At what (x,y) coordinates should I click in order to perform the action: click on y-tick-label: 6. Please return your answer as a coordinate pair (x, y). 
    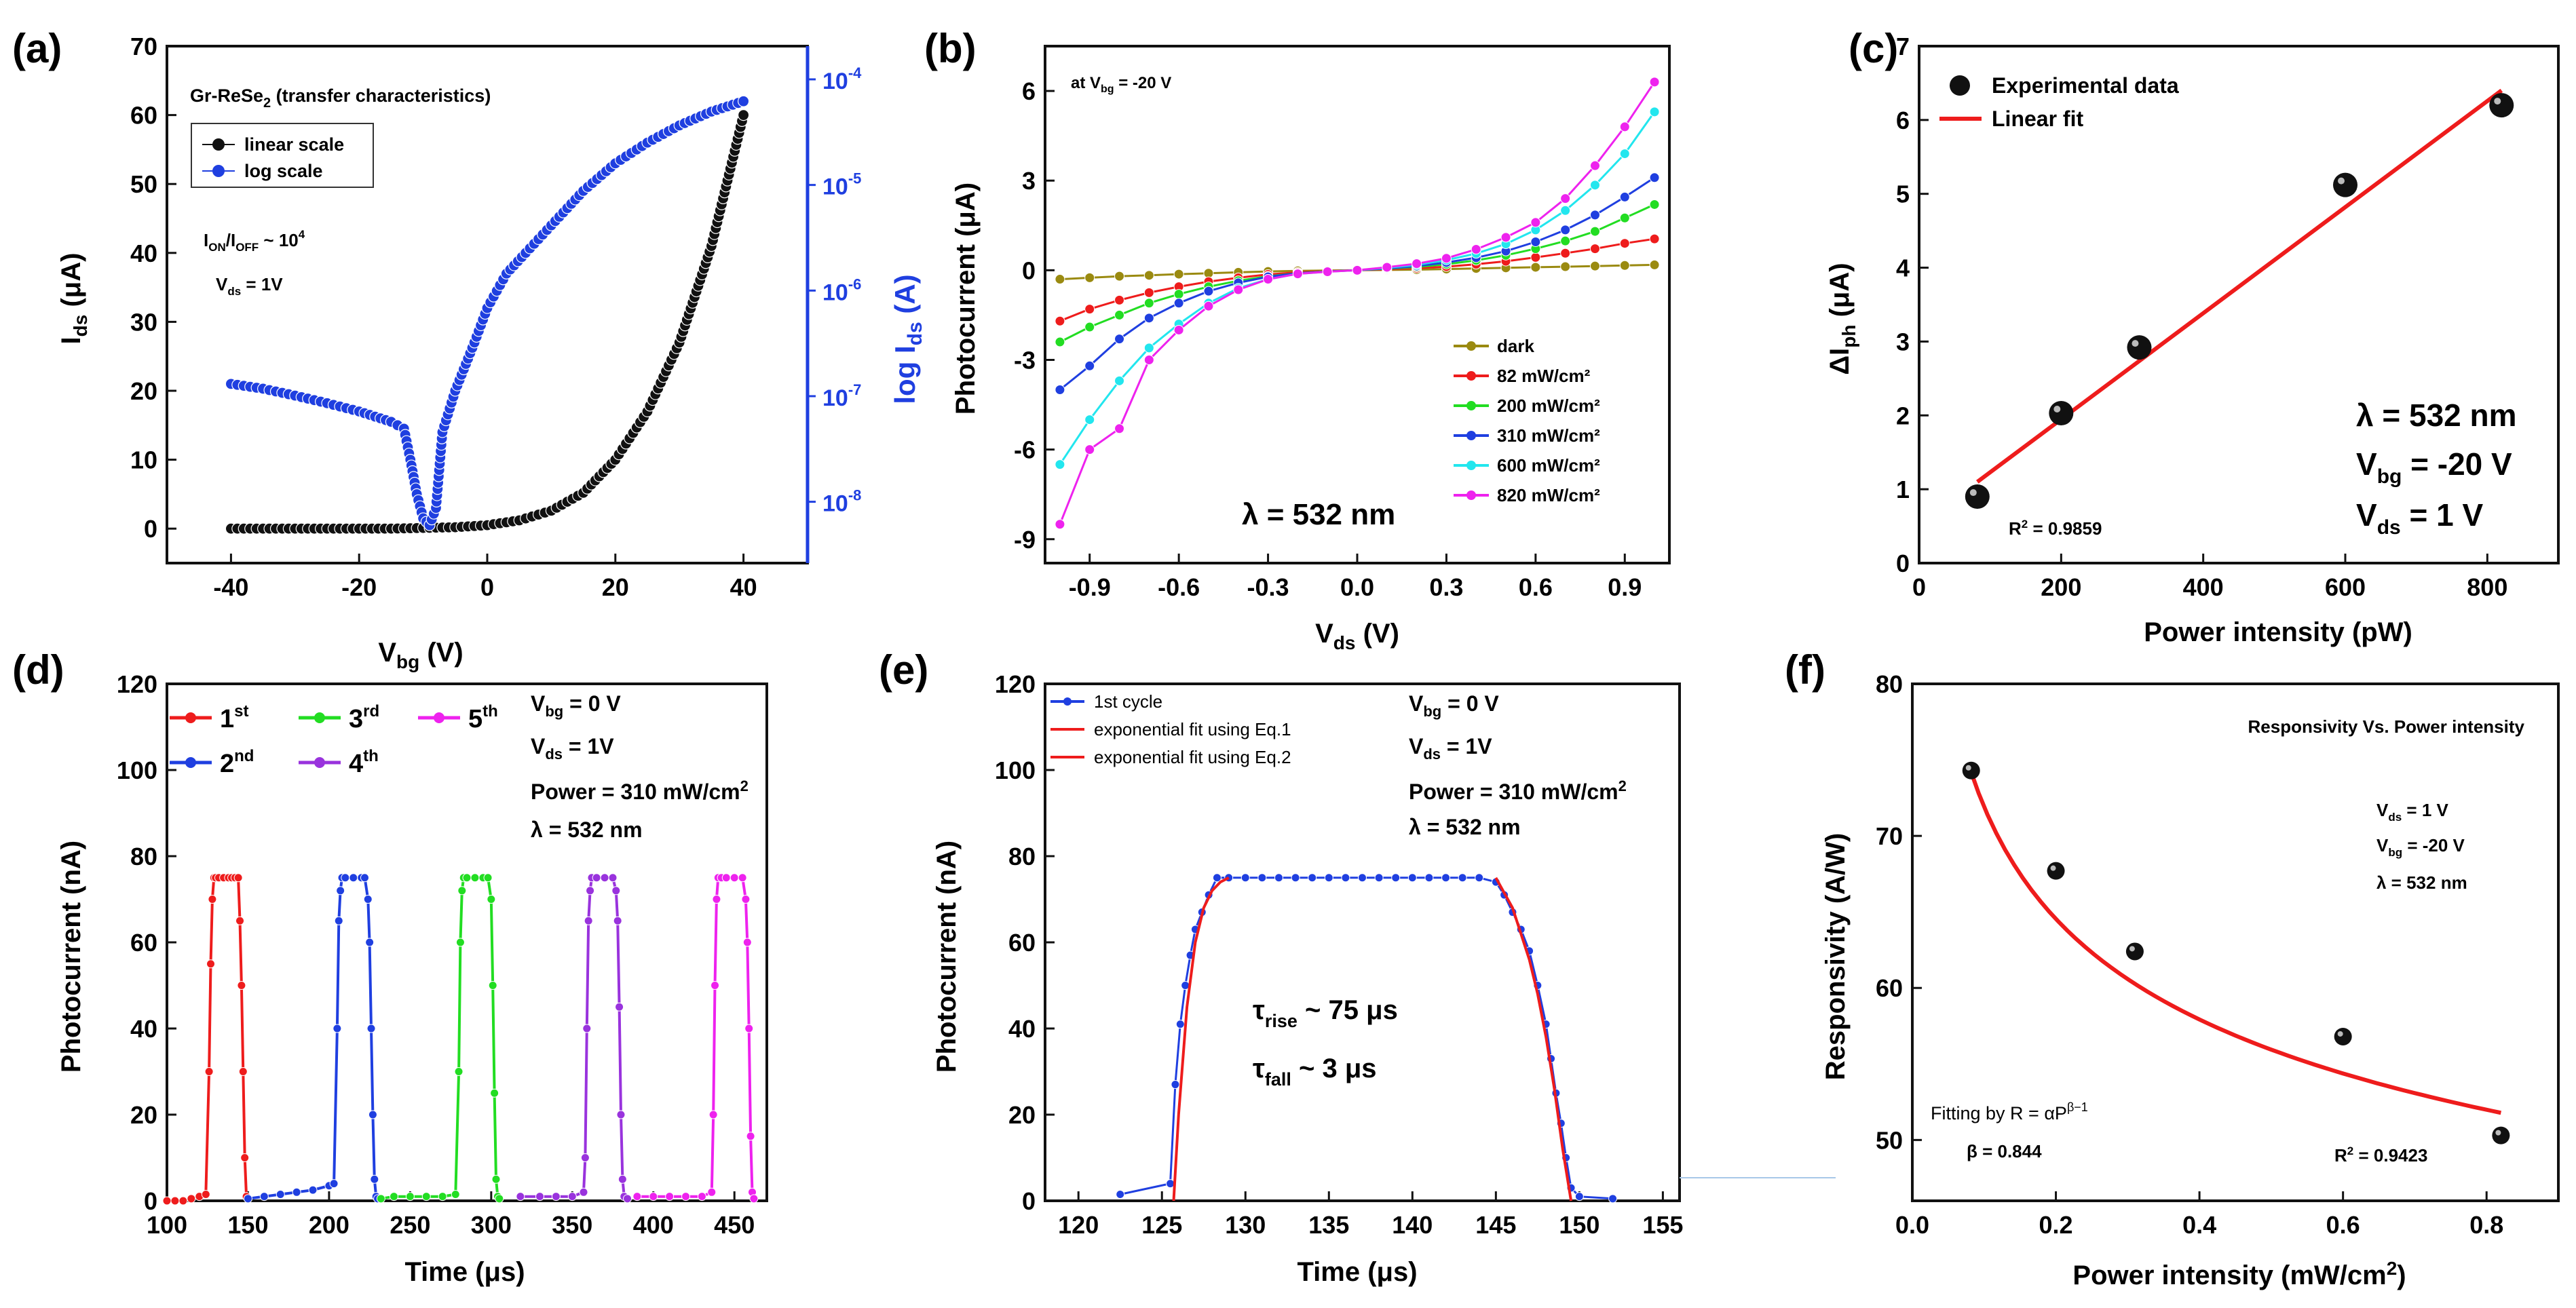
    Looking at the image, I should click on (1029, 91).